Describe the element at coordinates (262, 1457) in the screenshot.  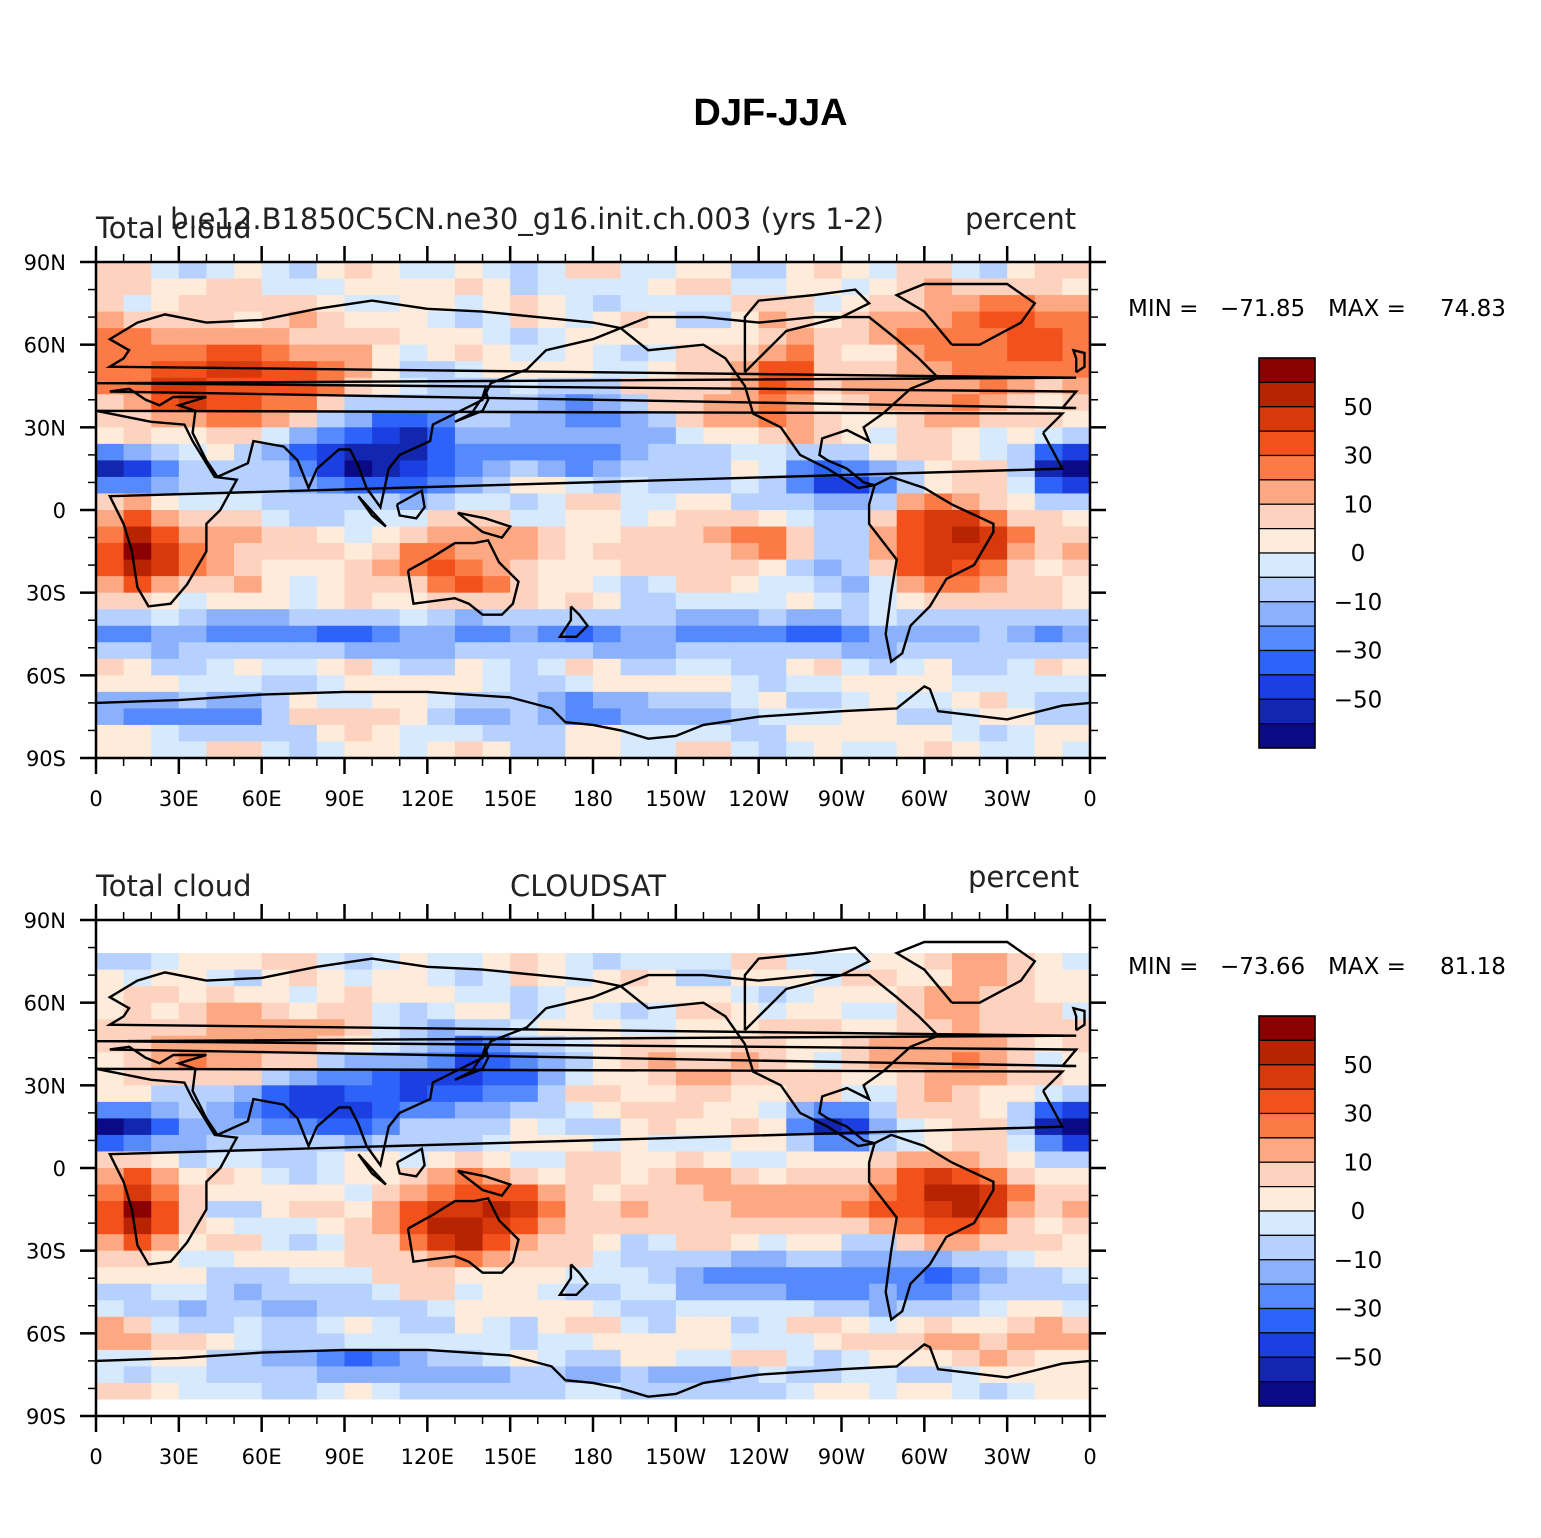
I see `lon-tick-label: 60E` at that location.